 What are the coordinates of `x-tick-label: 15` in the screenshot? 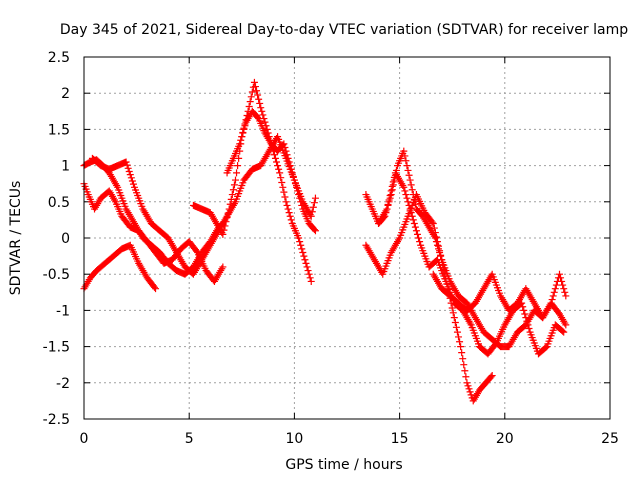 It's located at (400, 439).